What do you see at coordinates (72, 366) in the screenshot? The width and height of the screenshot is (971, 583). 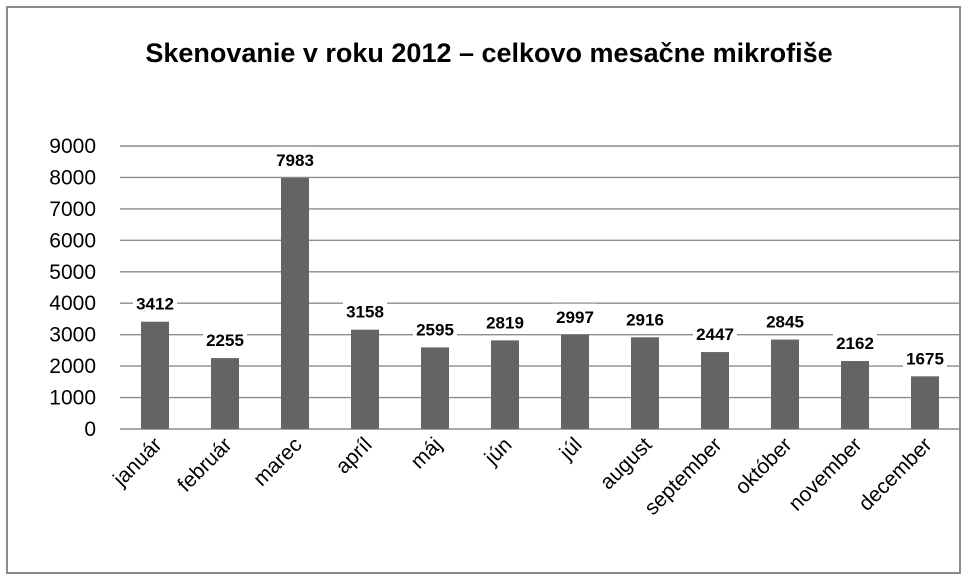 I see `y-tick-label: 2000` at bounding box center [72, 366].